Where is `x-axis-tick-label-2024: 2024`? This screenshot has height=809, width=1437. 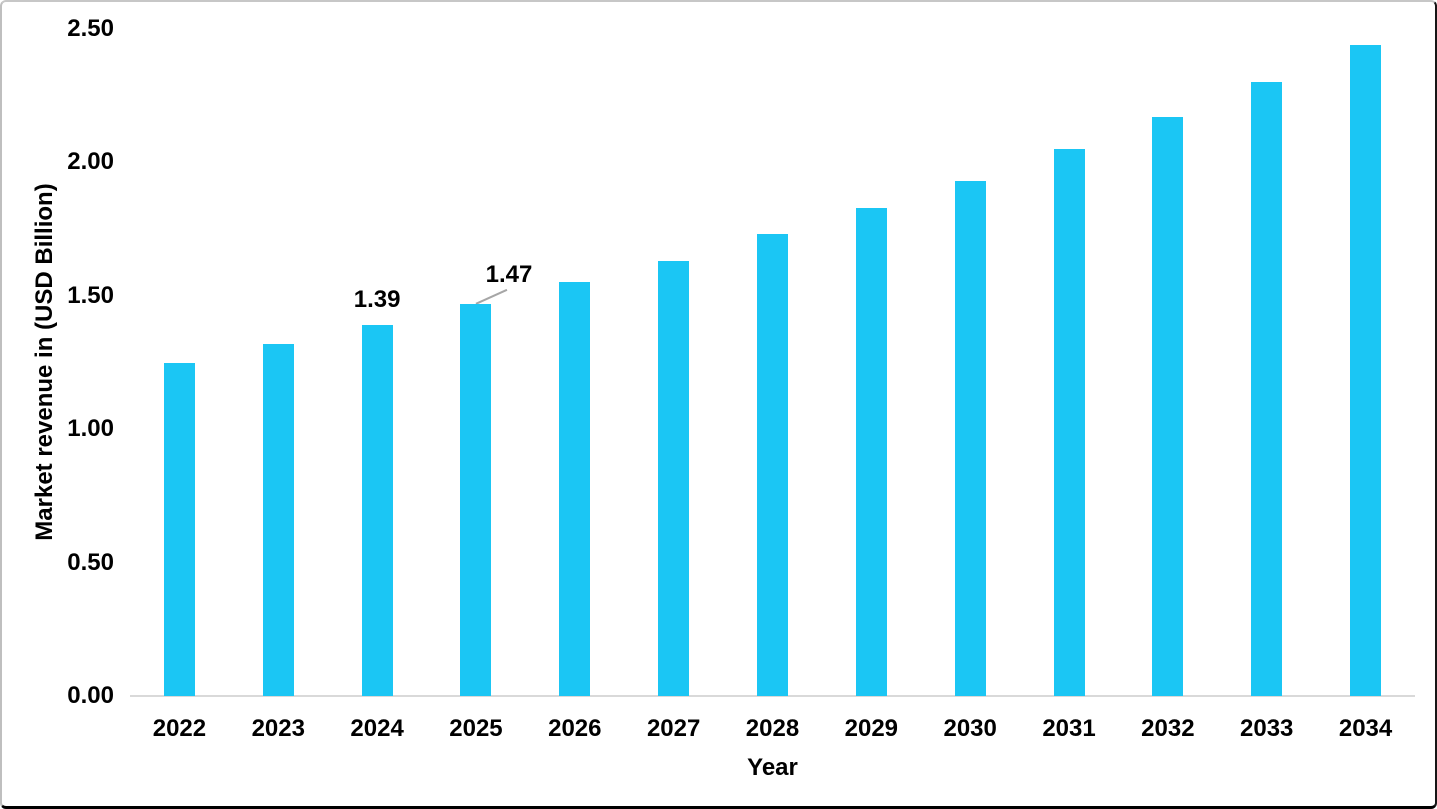 x-axis-tick-label-2024: 2024 is located at coordinates (377, 728).